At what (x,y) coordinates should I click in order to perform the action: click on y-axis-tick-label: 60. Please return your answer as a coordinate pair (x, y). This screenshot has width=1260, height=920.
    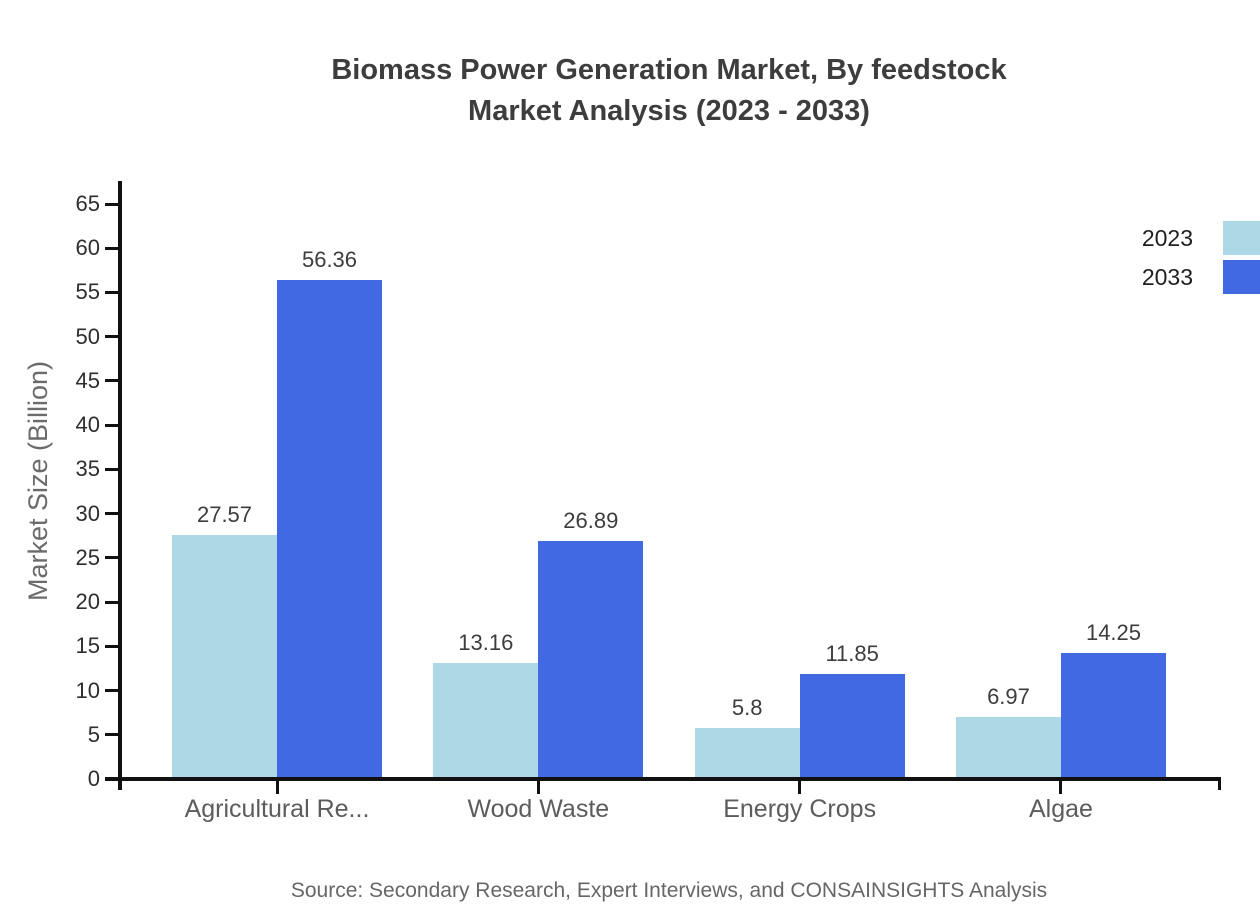
    Looking at the image, I should click on (87, 248).